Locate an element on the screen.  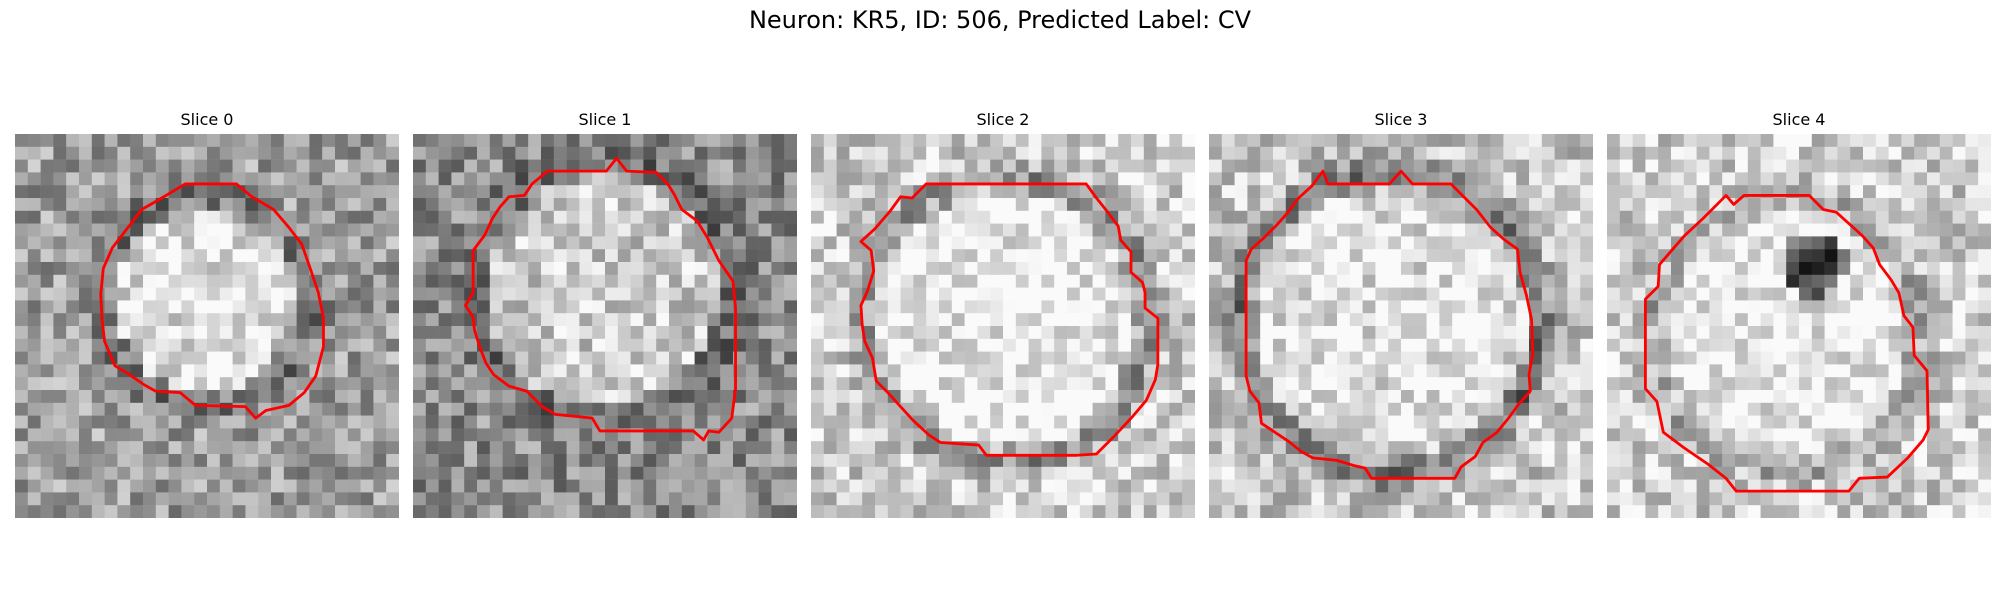
slice-title: Slice 3 is located at coordinates (1401, 119).